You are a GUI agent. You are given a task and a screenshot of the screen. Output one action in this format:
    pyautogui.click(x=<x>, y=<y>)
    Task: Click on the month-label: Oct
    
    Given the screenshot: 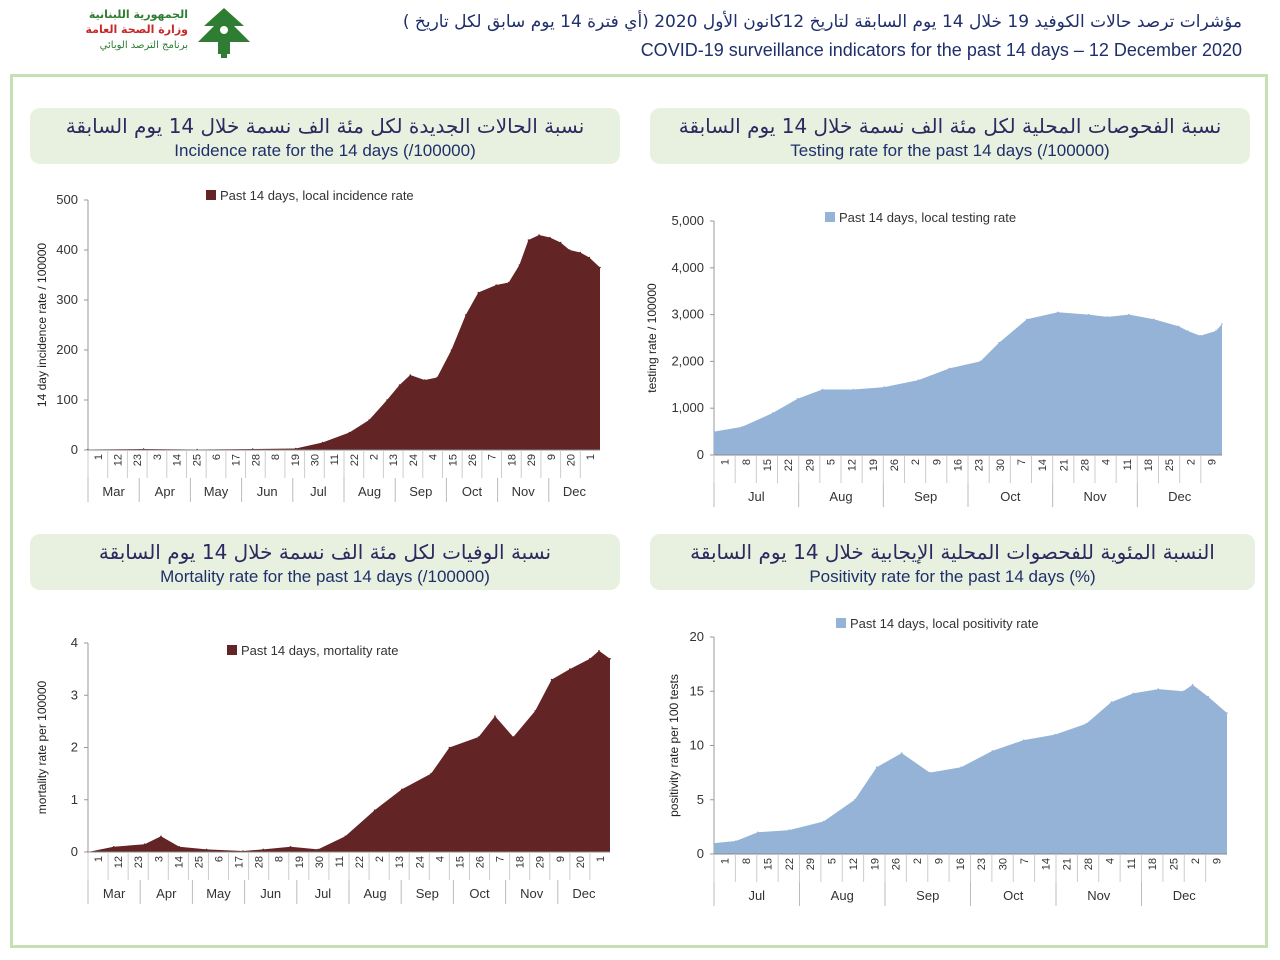 What is the action you would take?
    pyautogui.click(x=1013, y=895)
    